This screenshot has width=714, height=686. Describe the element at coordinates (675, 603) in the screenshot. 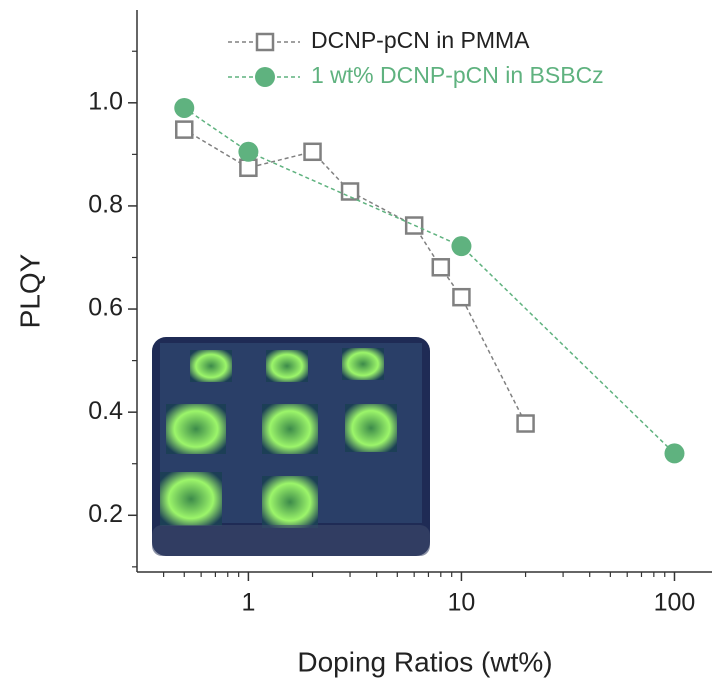

I see `x-tick-label: 100` at that location.